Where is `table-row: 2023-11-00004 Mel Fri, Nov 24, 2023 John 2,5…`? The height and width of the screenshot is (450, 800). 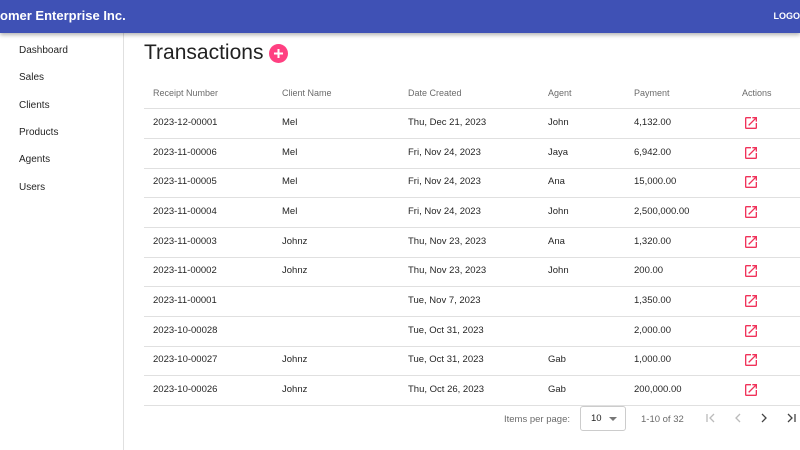
table-row: 2023-11-00004 Mel Fri, Nov 24, 2023 John 2,5… is located at coordinates (472, 212).